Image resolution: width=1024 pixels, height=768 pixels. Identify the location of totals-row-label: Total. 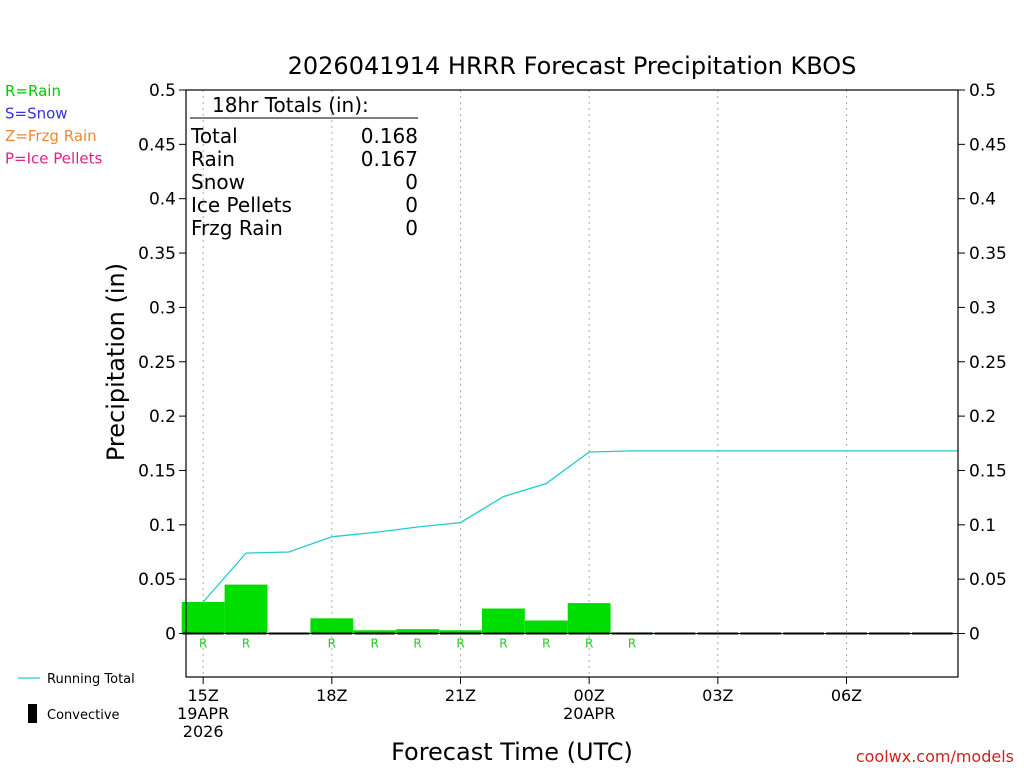
(214, 136).